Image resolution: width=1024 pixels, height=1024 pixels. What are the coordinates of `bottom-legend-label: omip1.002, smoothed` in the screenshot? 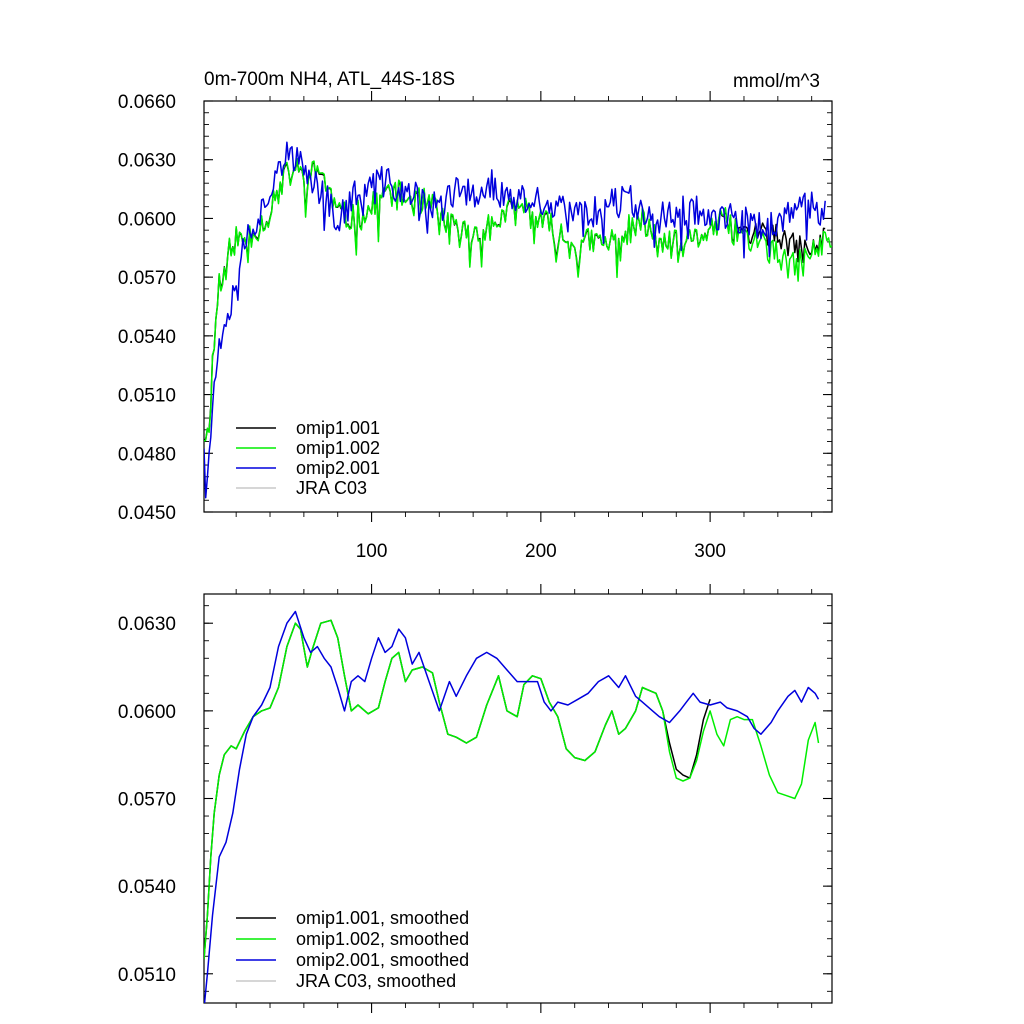 It's located at (382, 939).